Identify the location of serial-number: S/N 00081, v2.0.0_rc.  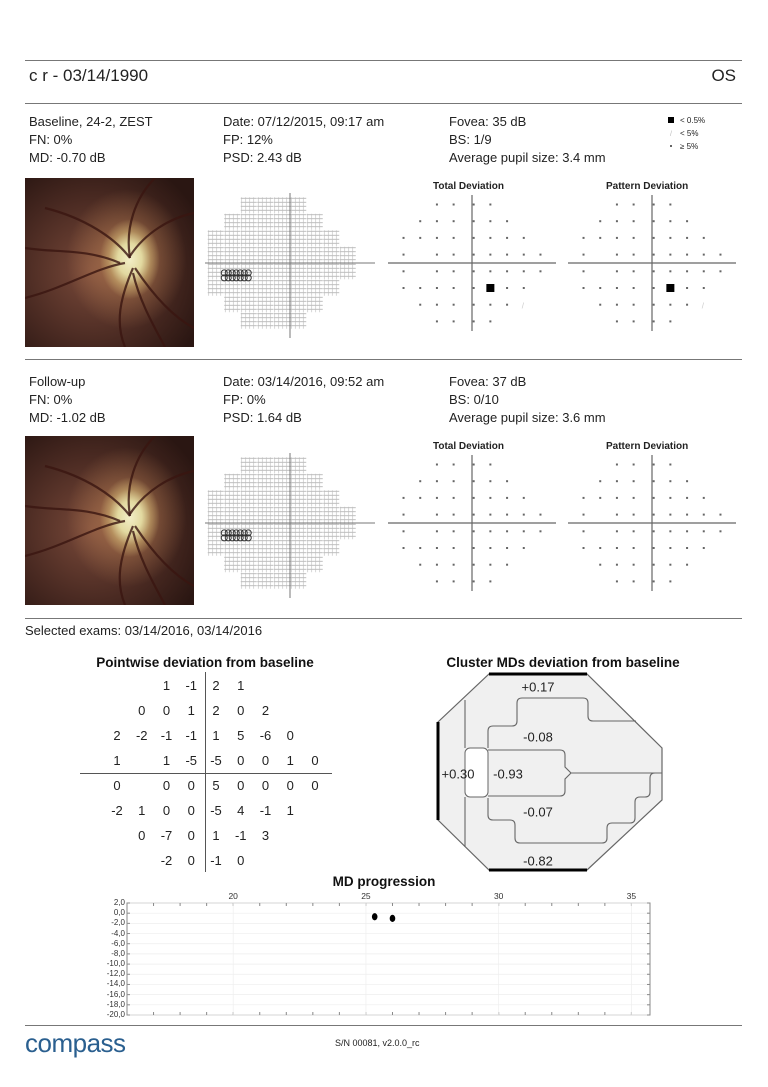
(377, 1043).